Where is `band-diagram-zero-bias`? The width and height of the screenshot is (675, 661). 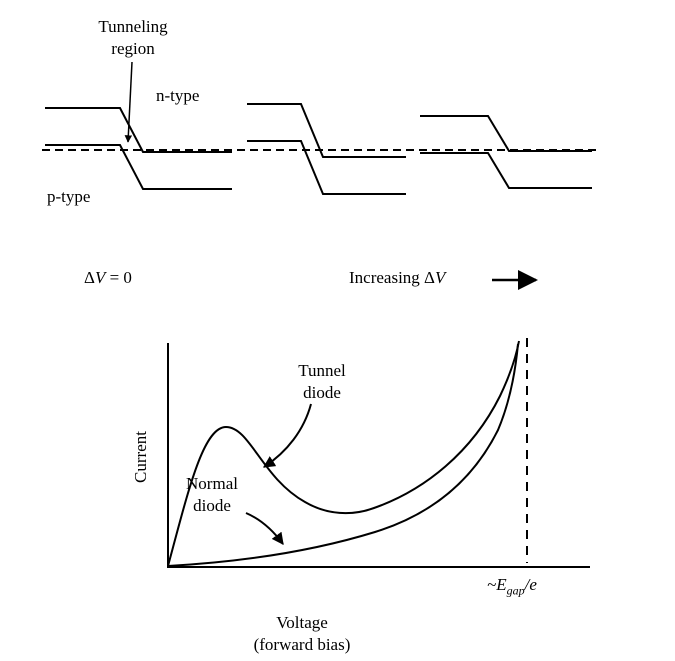 band-diagram-zero-bias is located at coordinates (138, 148).